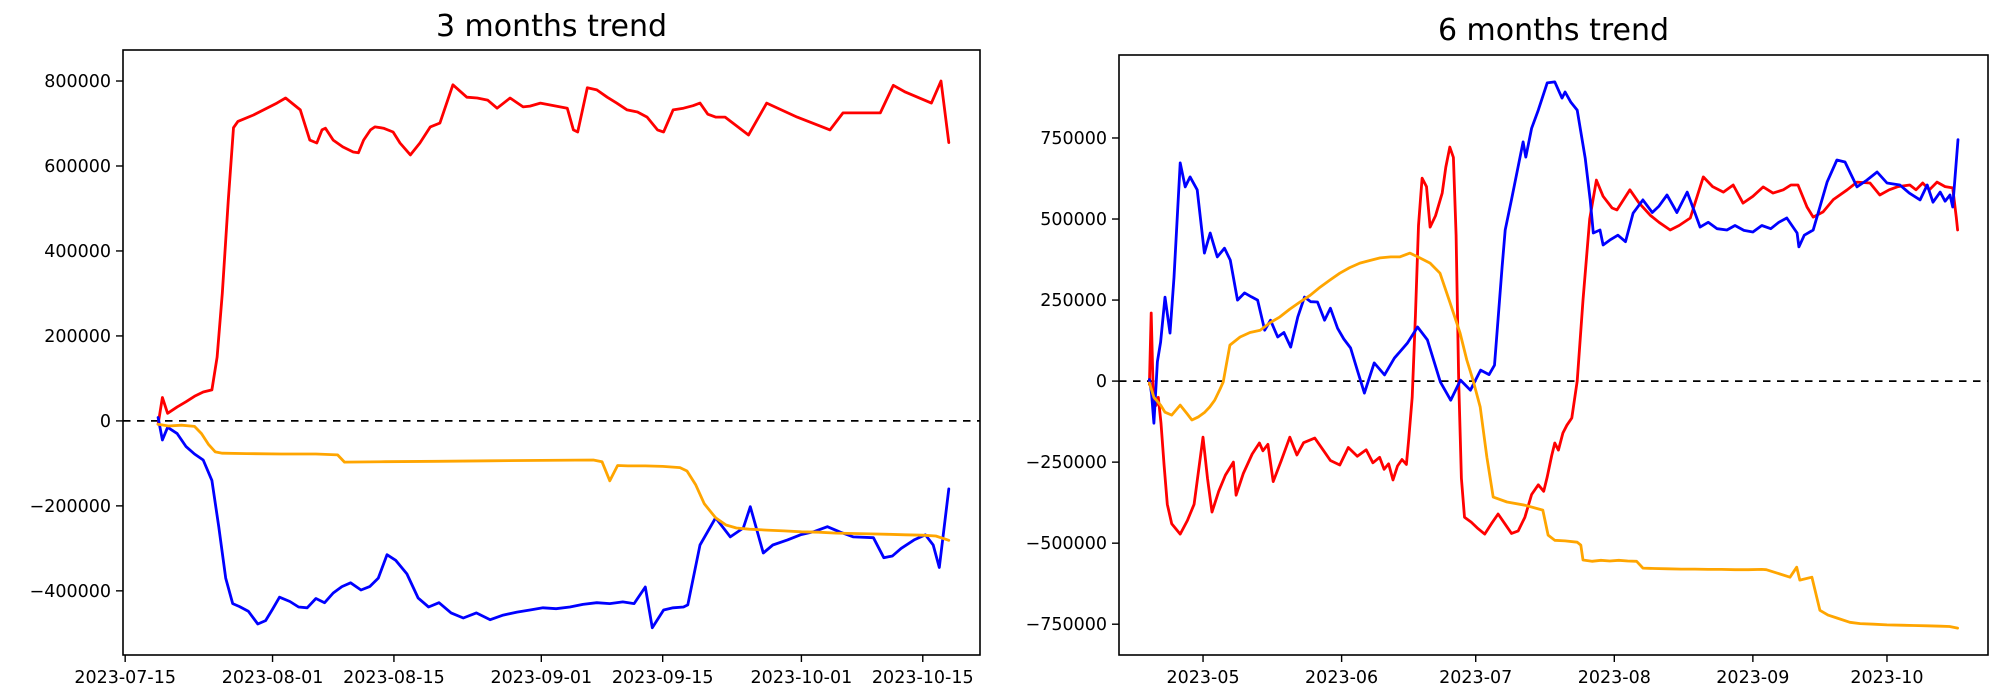  Describe the element at coordinates (1614, 678) in the screenshot. I see `x-tick-label: 2023-08` at that location.